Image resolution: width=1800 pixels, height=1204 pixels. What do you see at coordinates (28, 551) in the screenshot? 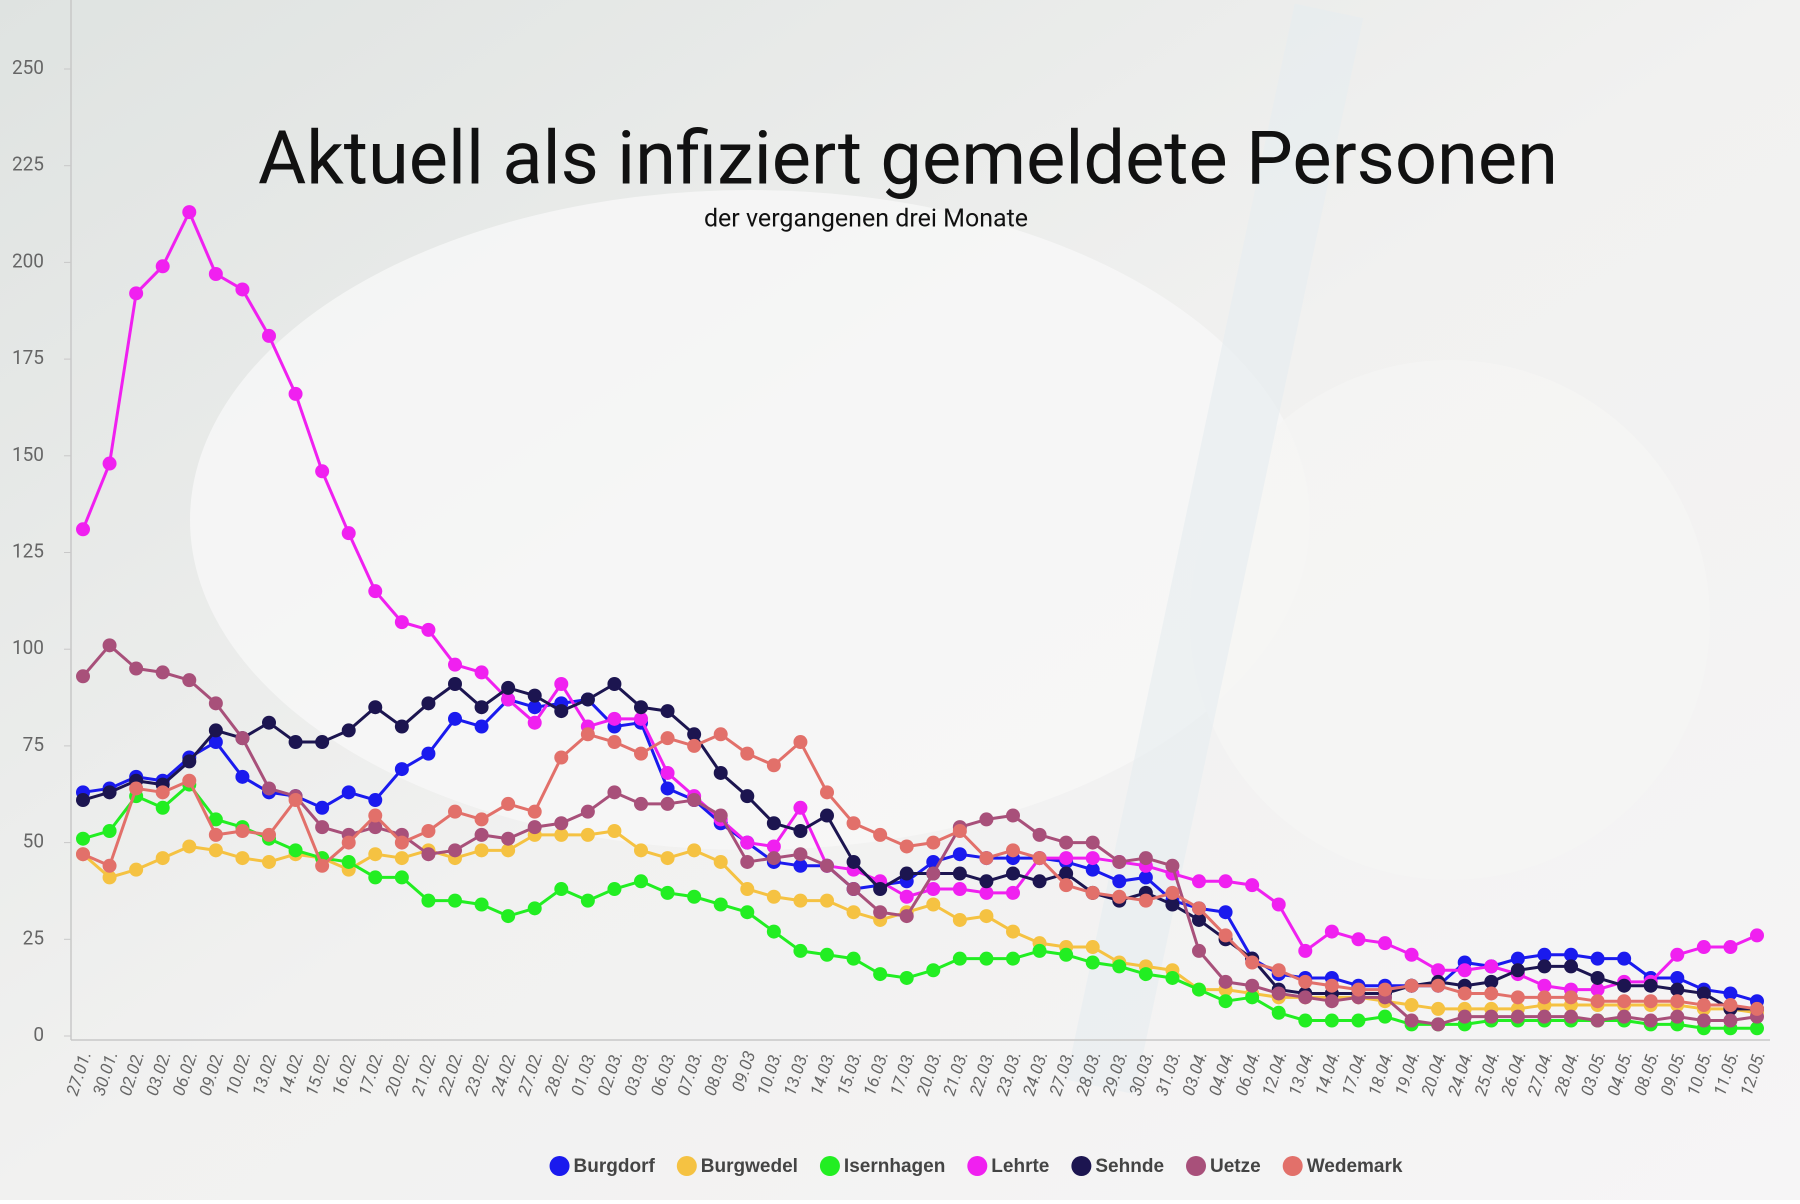
I see `y-tick-label: 125` at bounding box center [28, 551].